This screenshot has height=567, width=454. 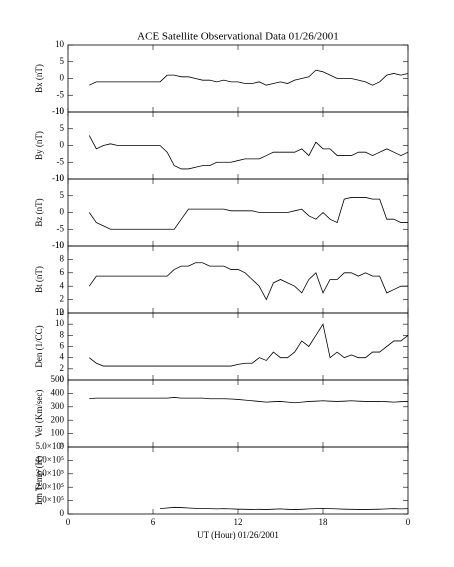 What do you see at coordinates (153, 522) in the screenshot?
I see `x-tick-label: 6` at bounding box center [153, 522].